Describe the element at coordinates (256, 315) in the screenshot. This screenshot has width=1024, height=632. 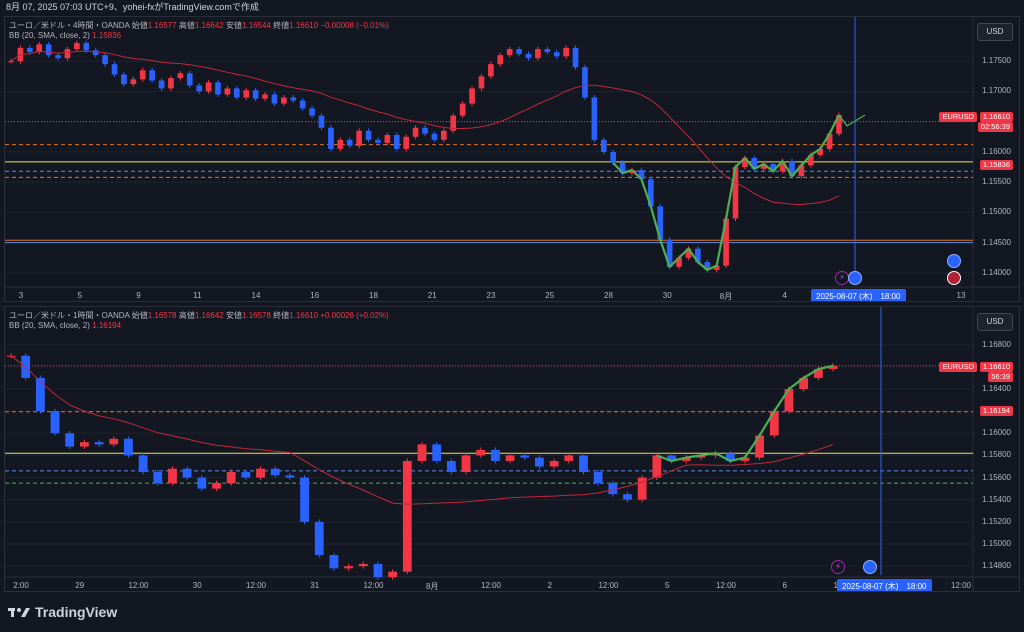
I see `low-value: 1.16578` at that location.